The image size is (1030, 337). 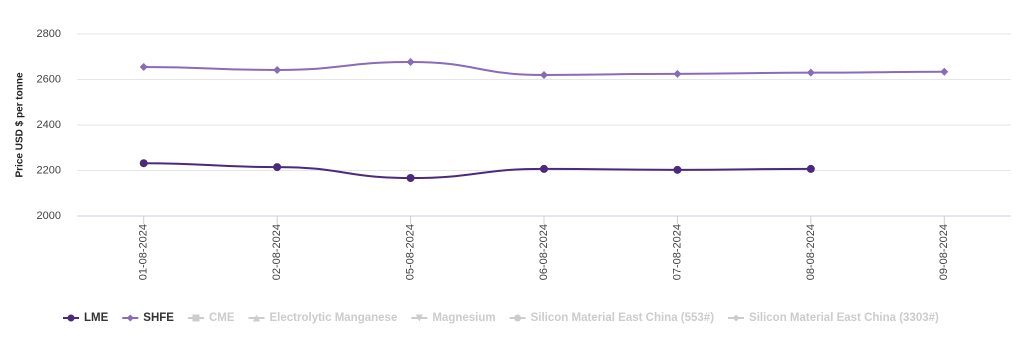 I want to click on legend-item: SHFE, so click(x=148, y=318).